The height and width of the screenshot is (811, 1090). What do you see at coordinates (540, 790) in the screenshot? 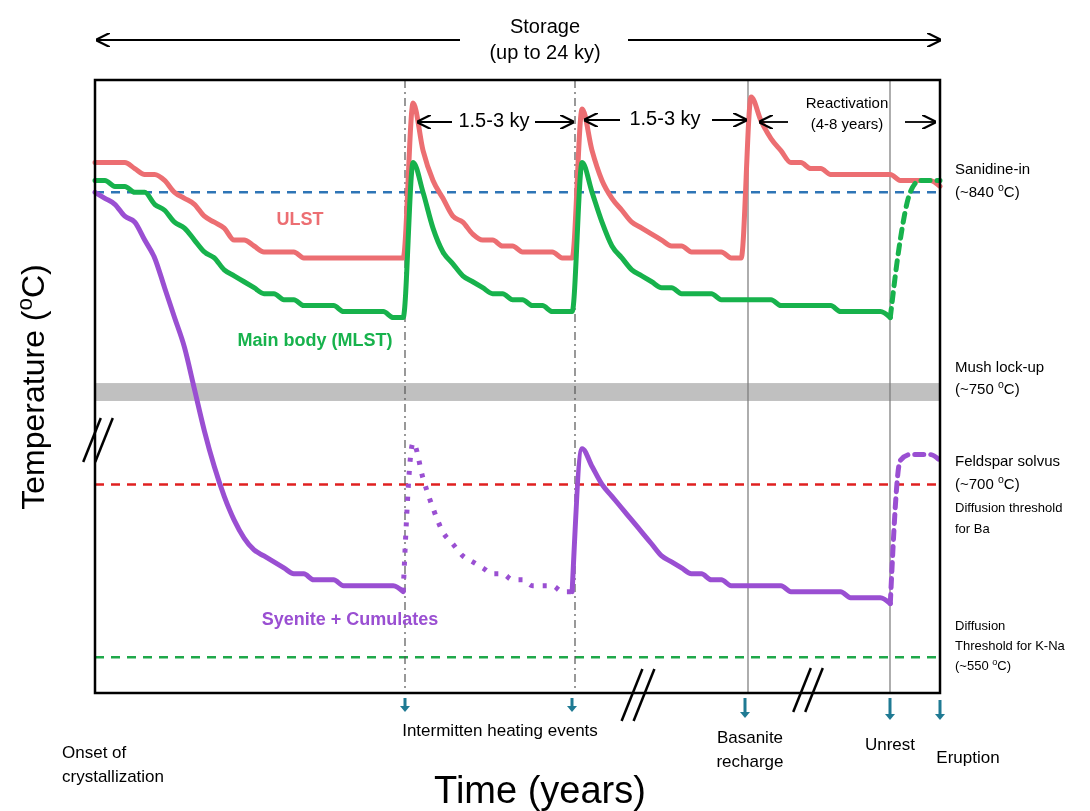
I see `x-axis-title: Time (years)` at bounding box center [540, 790].